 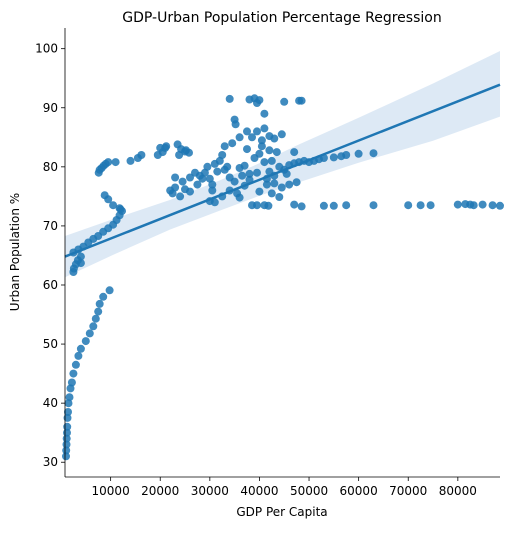 What do you see at coordinates (50, 256) in the screenshot?
I see `y-axis-ticks: 30 40 50 60 70 80 90 100` at bounding box center [50, 256].